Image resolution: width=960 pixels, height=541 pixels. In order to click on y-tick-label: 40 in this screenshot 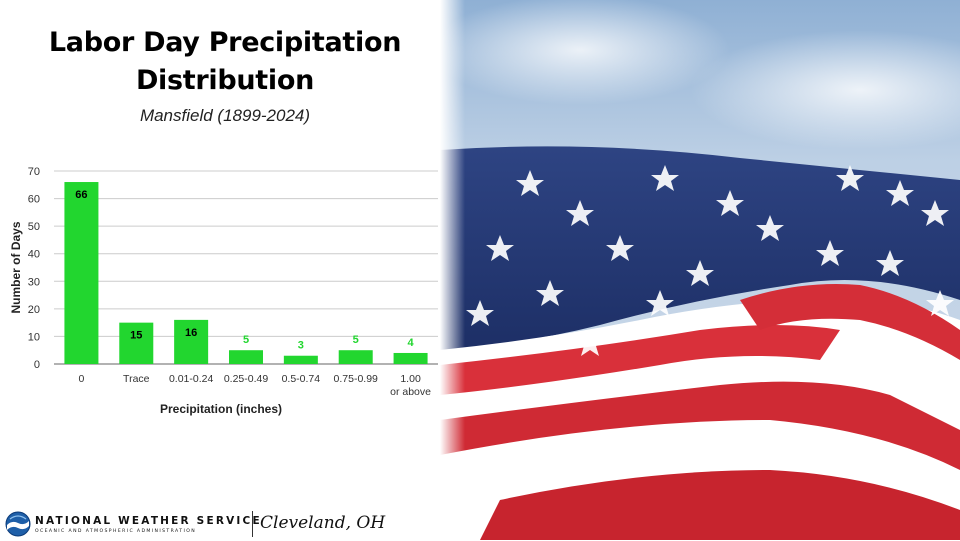, I will do `click(34, 255)`.